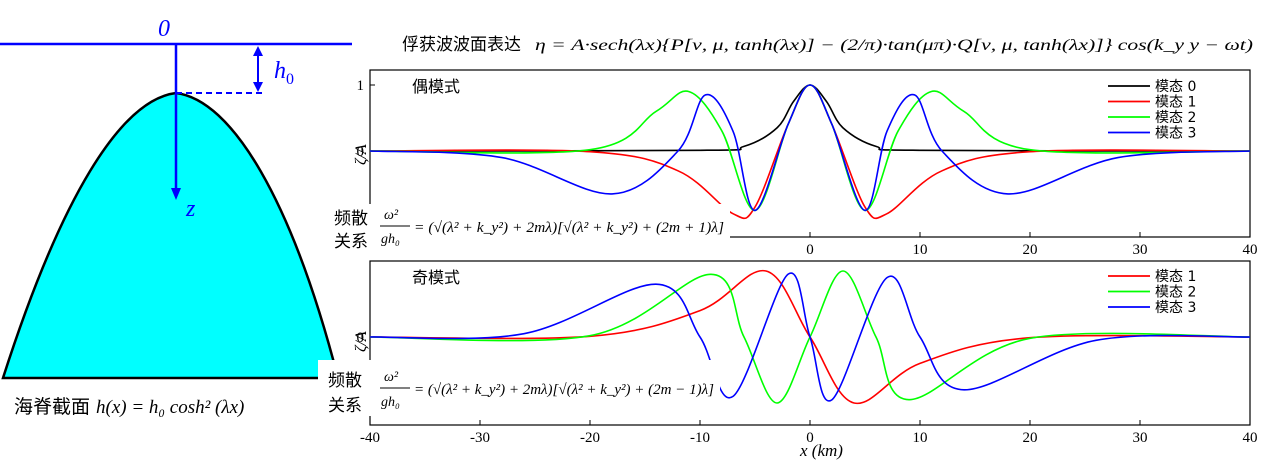 The image size is (1269, 465). I want to click on ridge-caption: 海脊截面 h(x) = h₀ cosh² (λx), so click(129, 407).